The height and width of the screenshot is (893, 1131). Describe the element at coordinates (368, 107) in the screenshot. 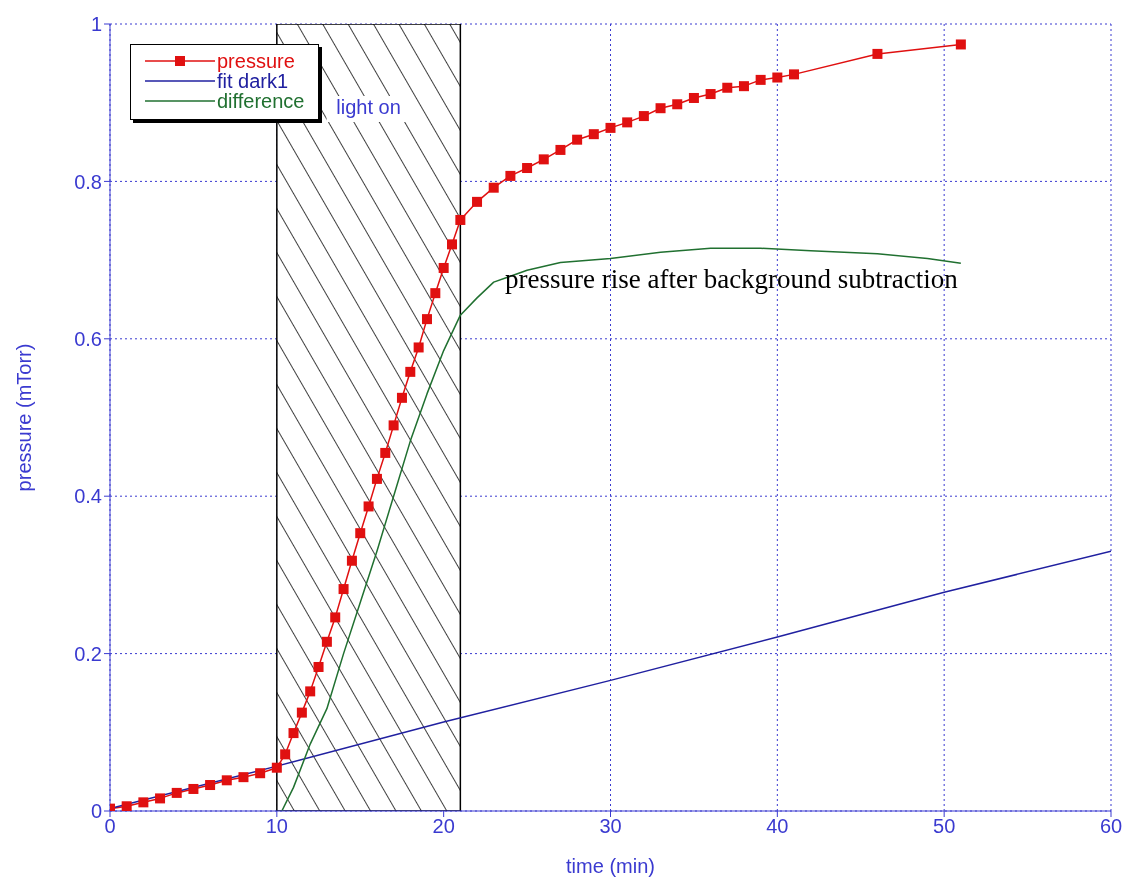

I see `band-label: light on` at that location.